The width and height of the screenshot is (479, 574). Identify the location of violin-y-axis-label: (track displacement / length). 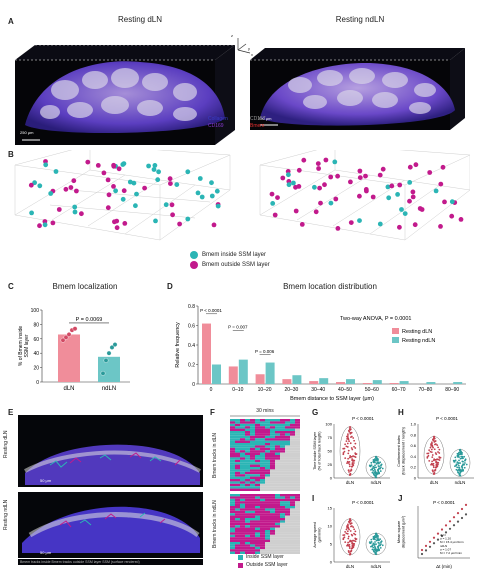
(404, 450).